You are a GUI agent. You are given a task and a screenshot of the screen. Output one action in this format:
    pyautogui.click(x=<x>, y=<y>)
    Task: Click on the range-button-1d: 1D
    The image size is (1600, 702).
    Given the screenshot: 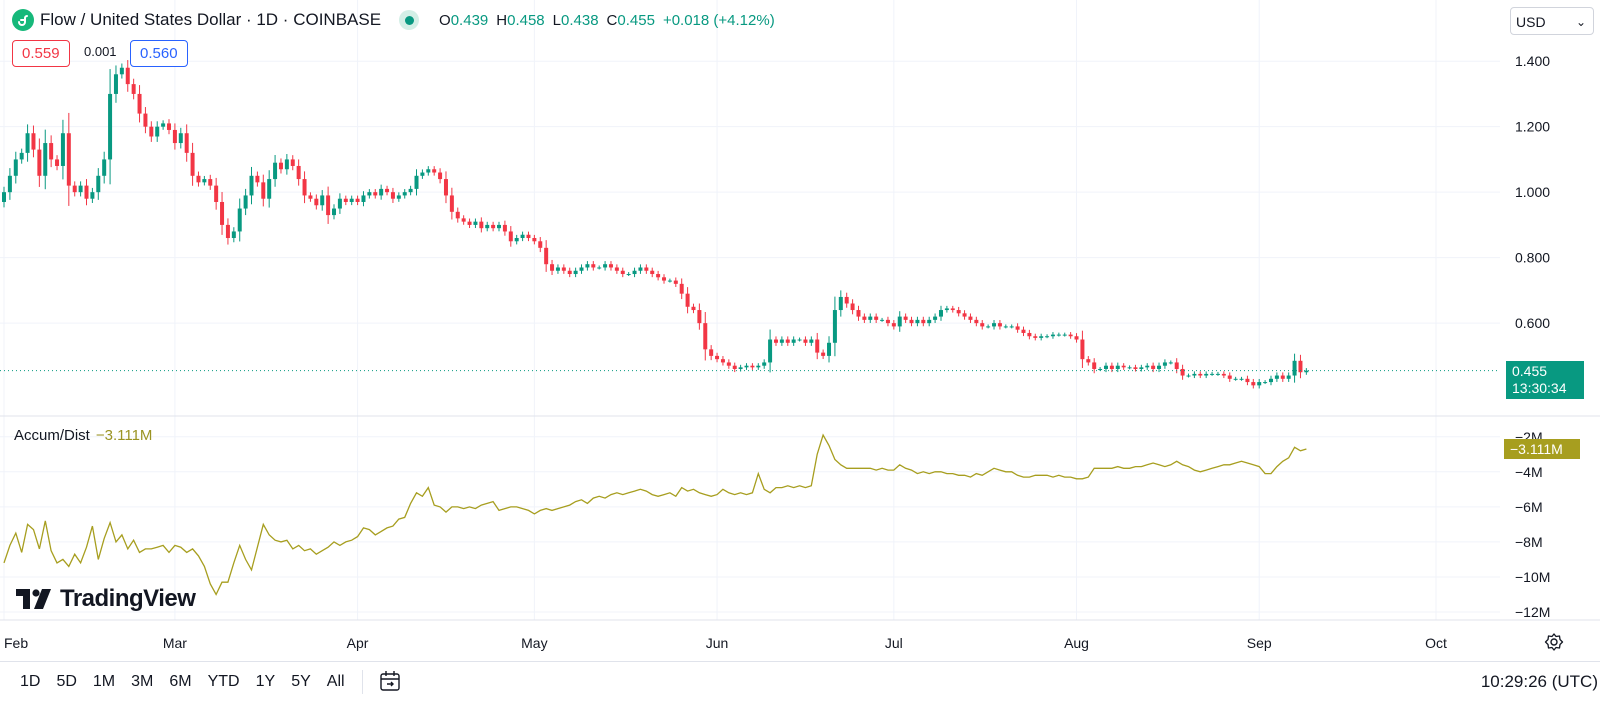 What is the action you would take?
    pyautogui.click(x=30, y=681)
    